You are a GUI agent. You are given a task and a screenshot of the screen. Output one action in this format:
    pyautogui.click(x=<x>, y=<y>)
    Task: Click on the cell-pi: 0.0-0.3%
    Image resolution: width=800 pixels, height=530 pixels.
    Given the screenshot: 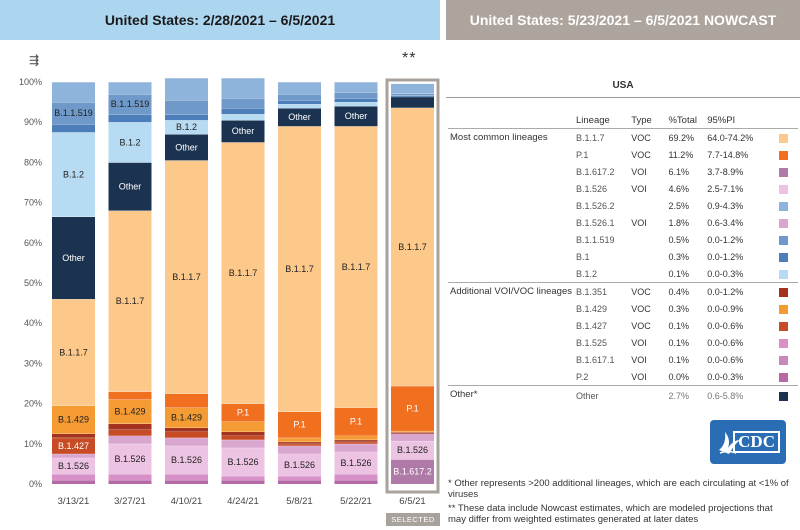 What is the action you would take?
    pyautogui.click(x=725, y=376)
    